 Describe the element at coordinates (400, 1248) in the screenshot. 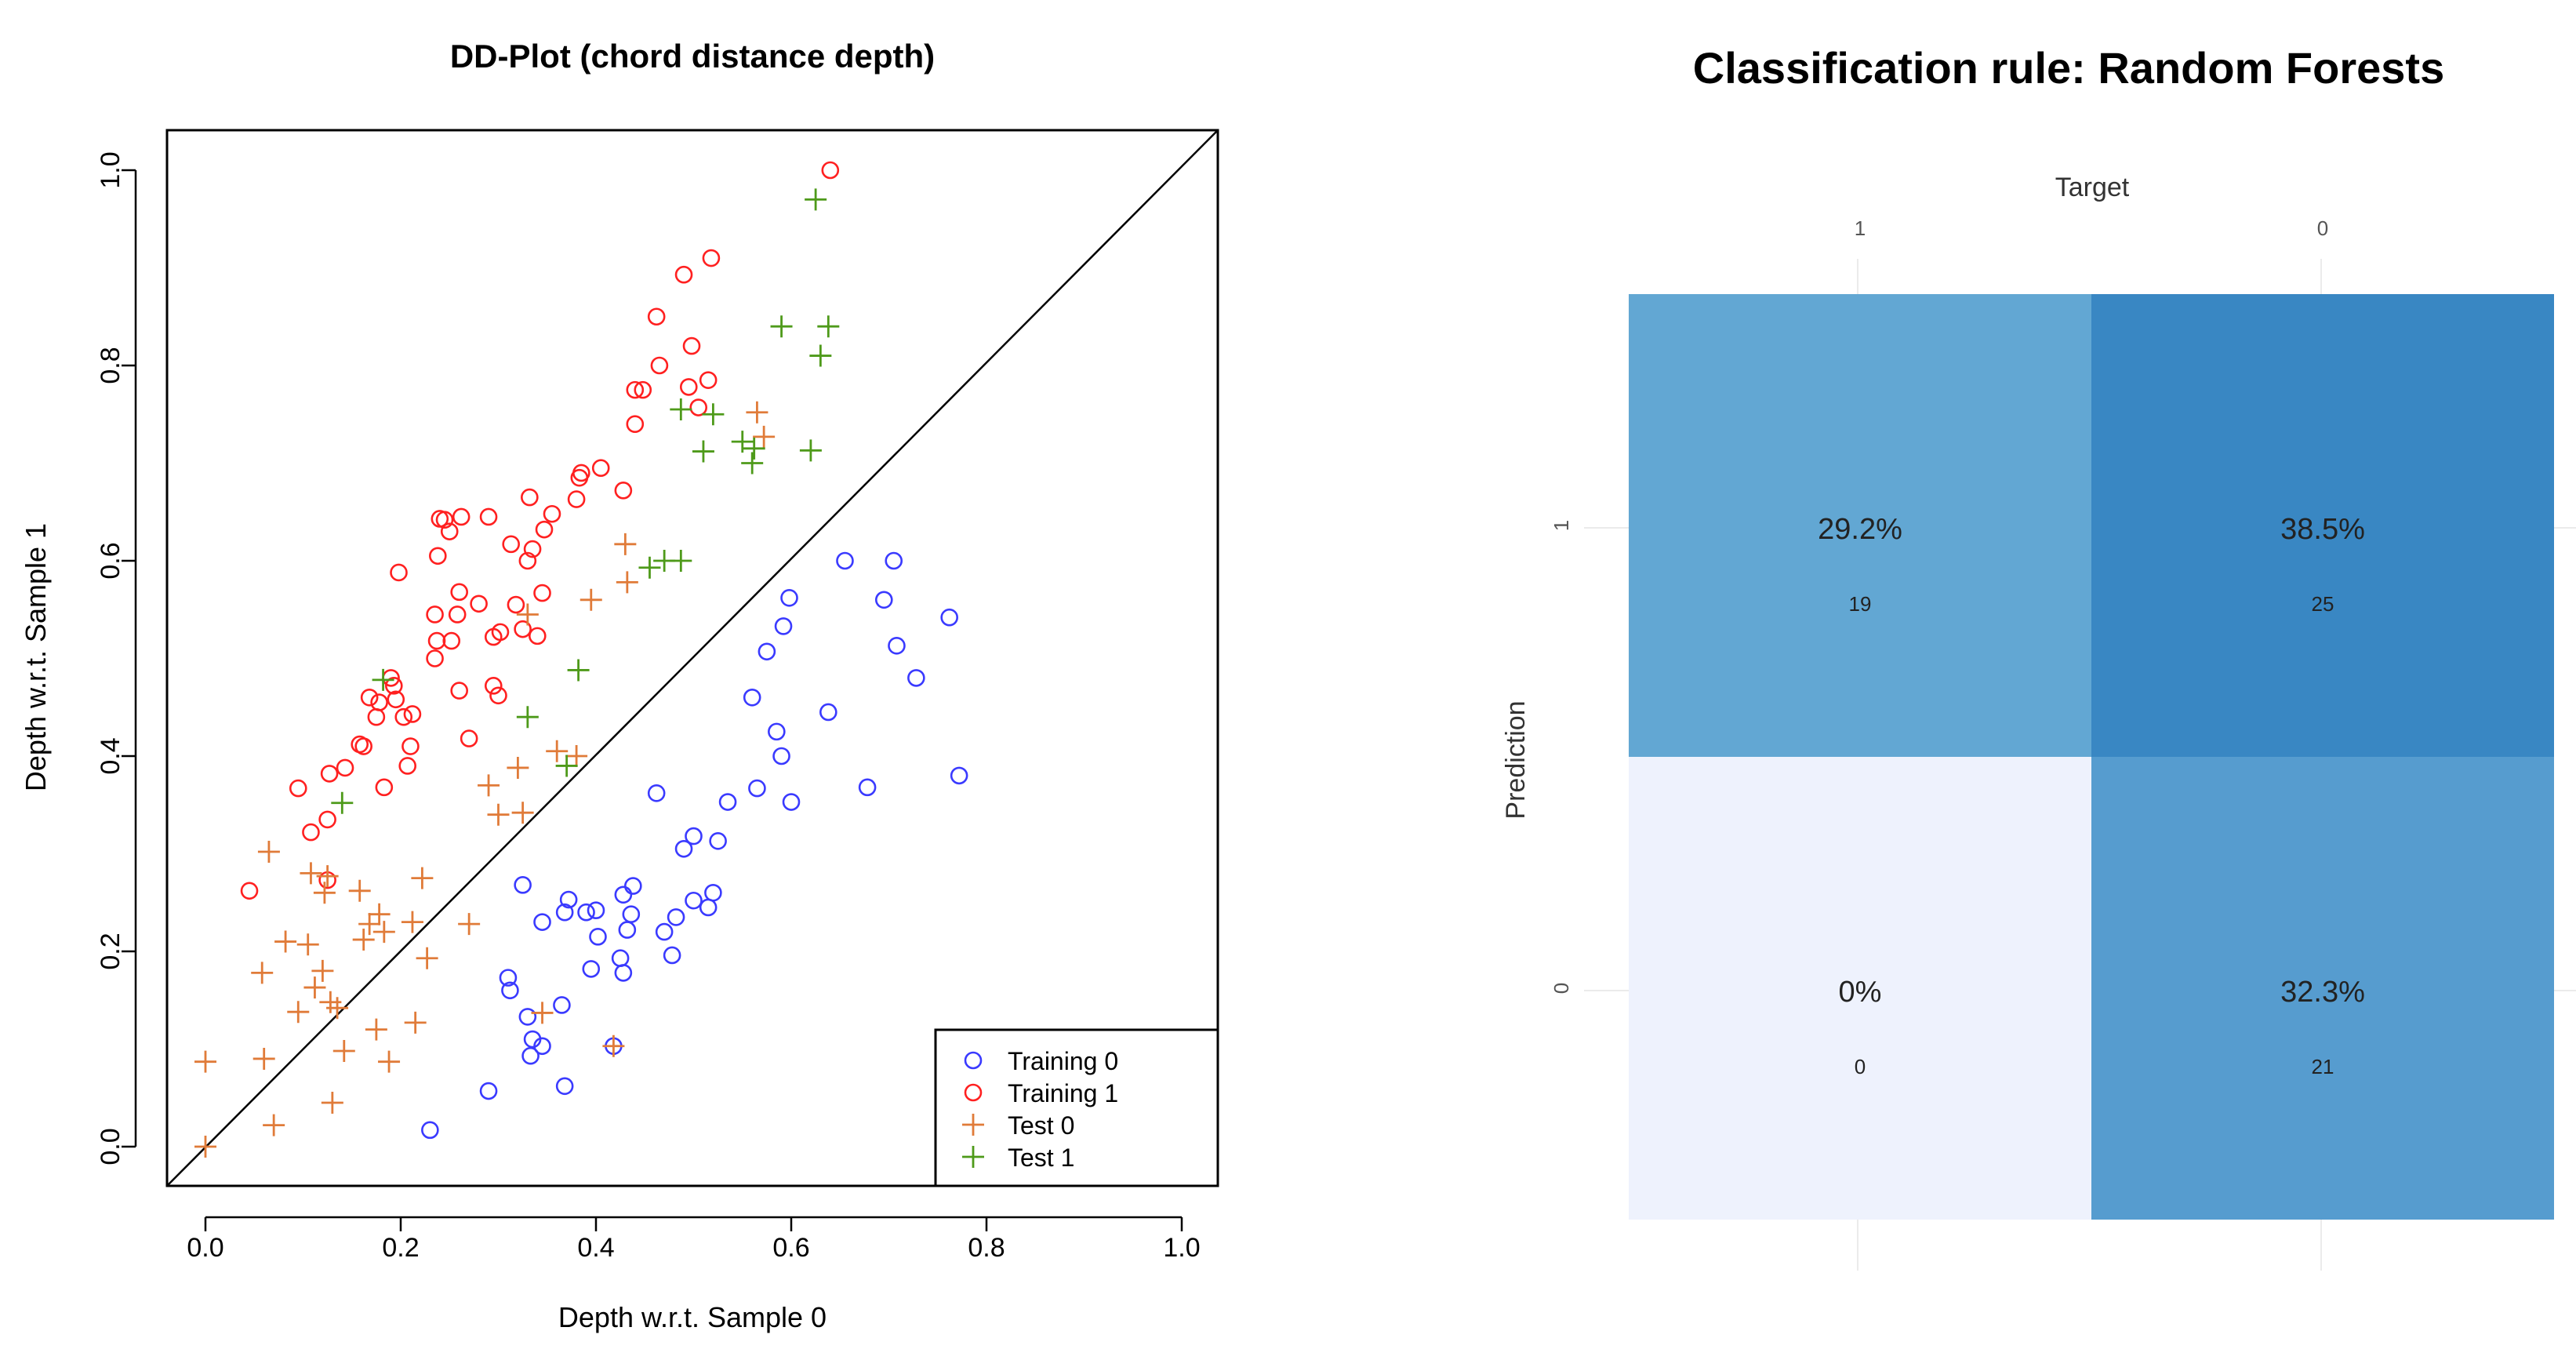

I see `x-tick-label: 0.2` at that location.